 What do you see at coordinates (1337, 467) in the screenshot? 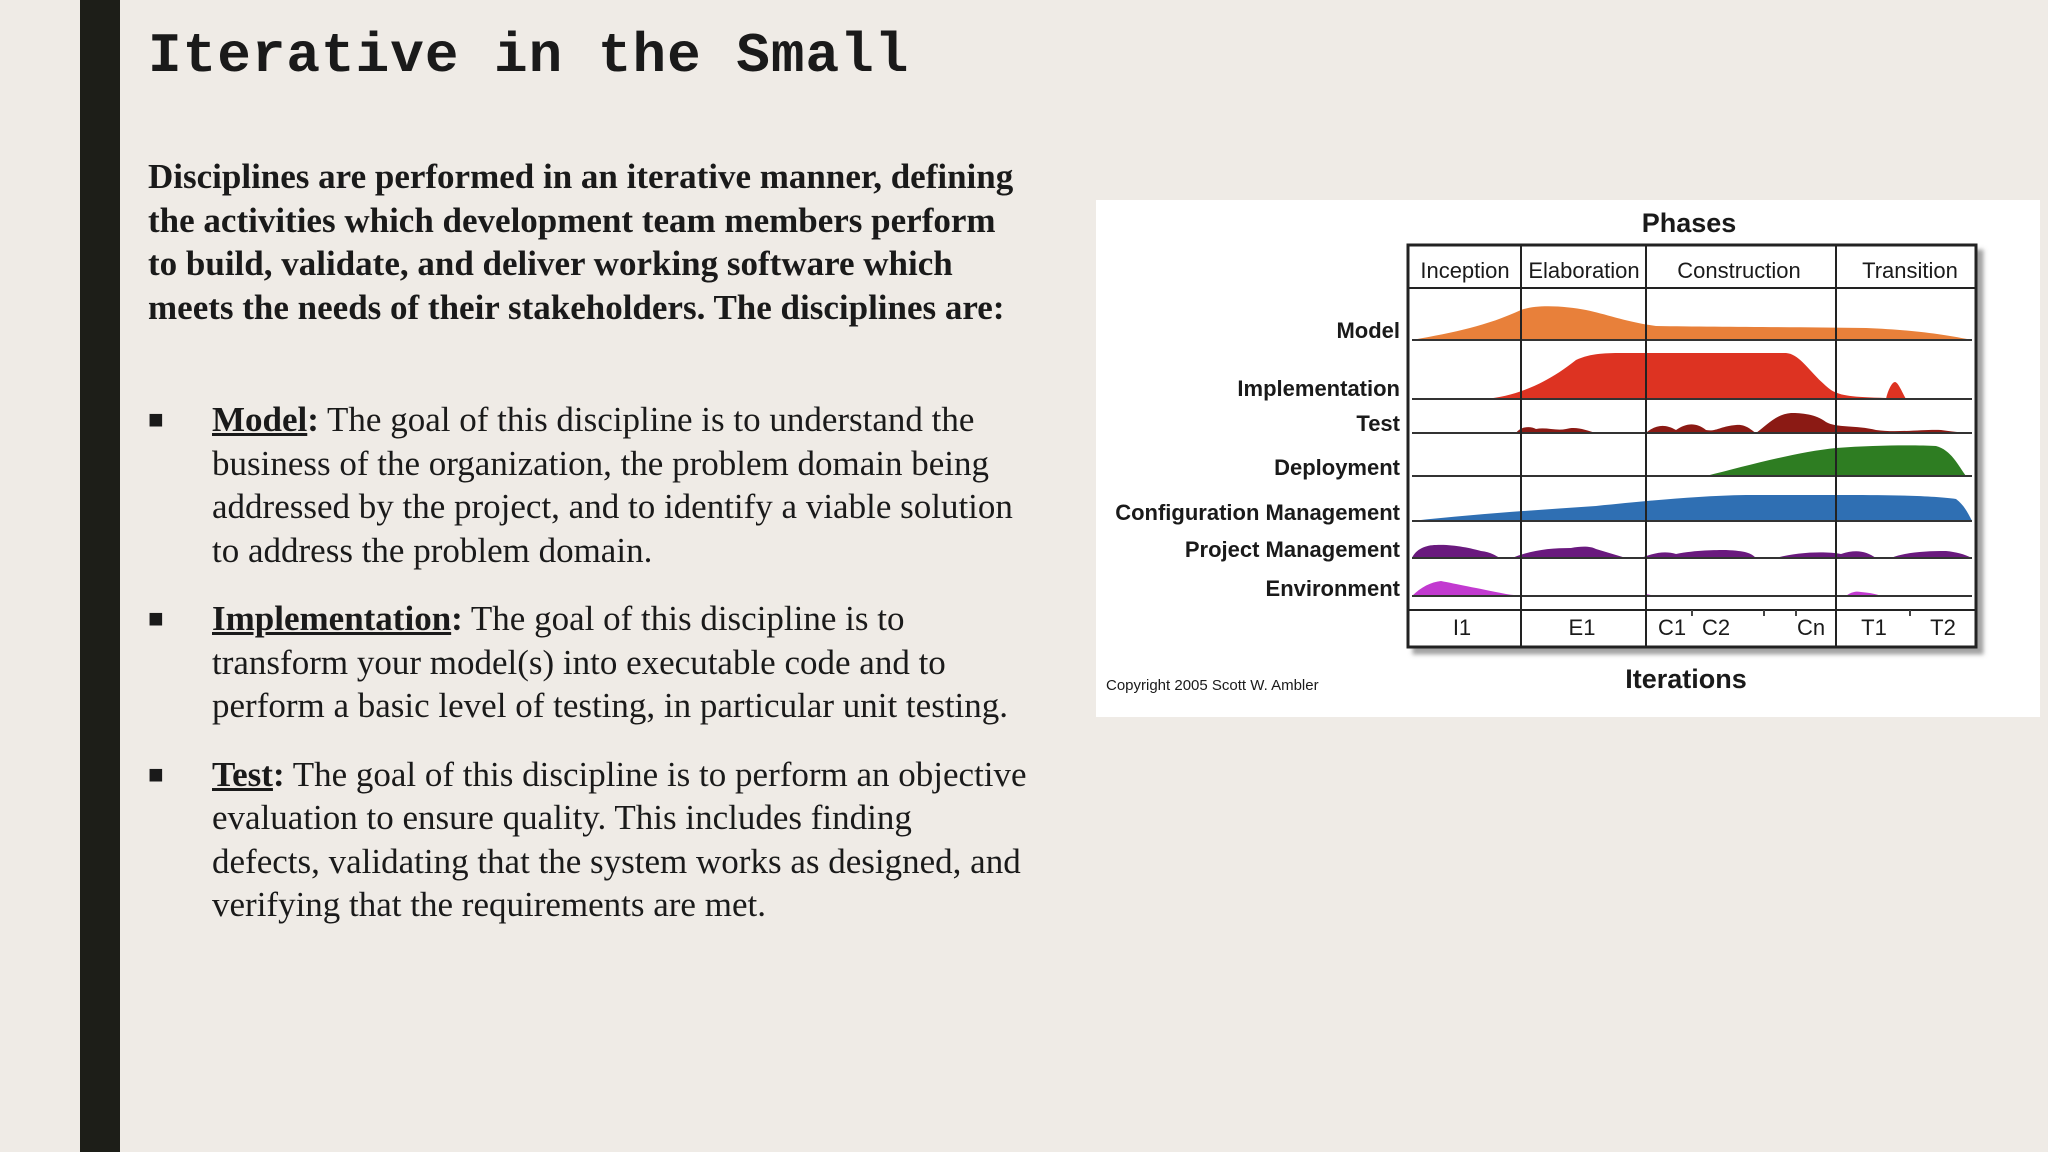
I see `discipline-label-deployment: Deployment` at bounding box center [1337, 467].